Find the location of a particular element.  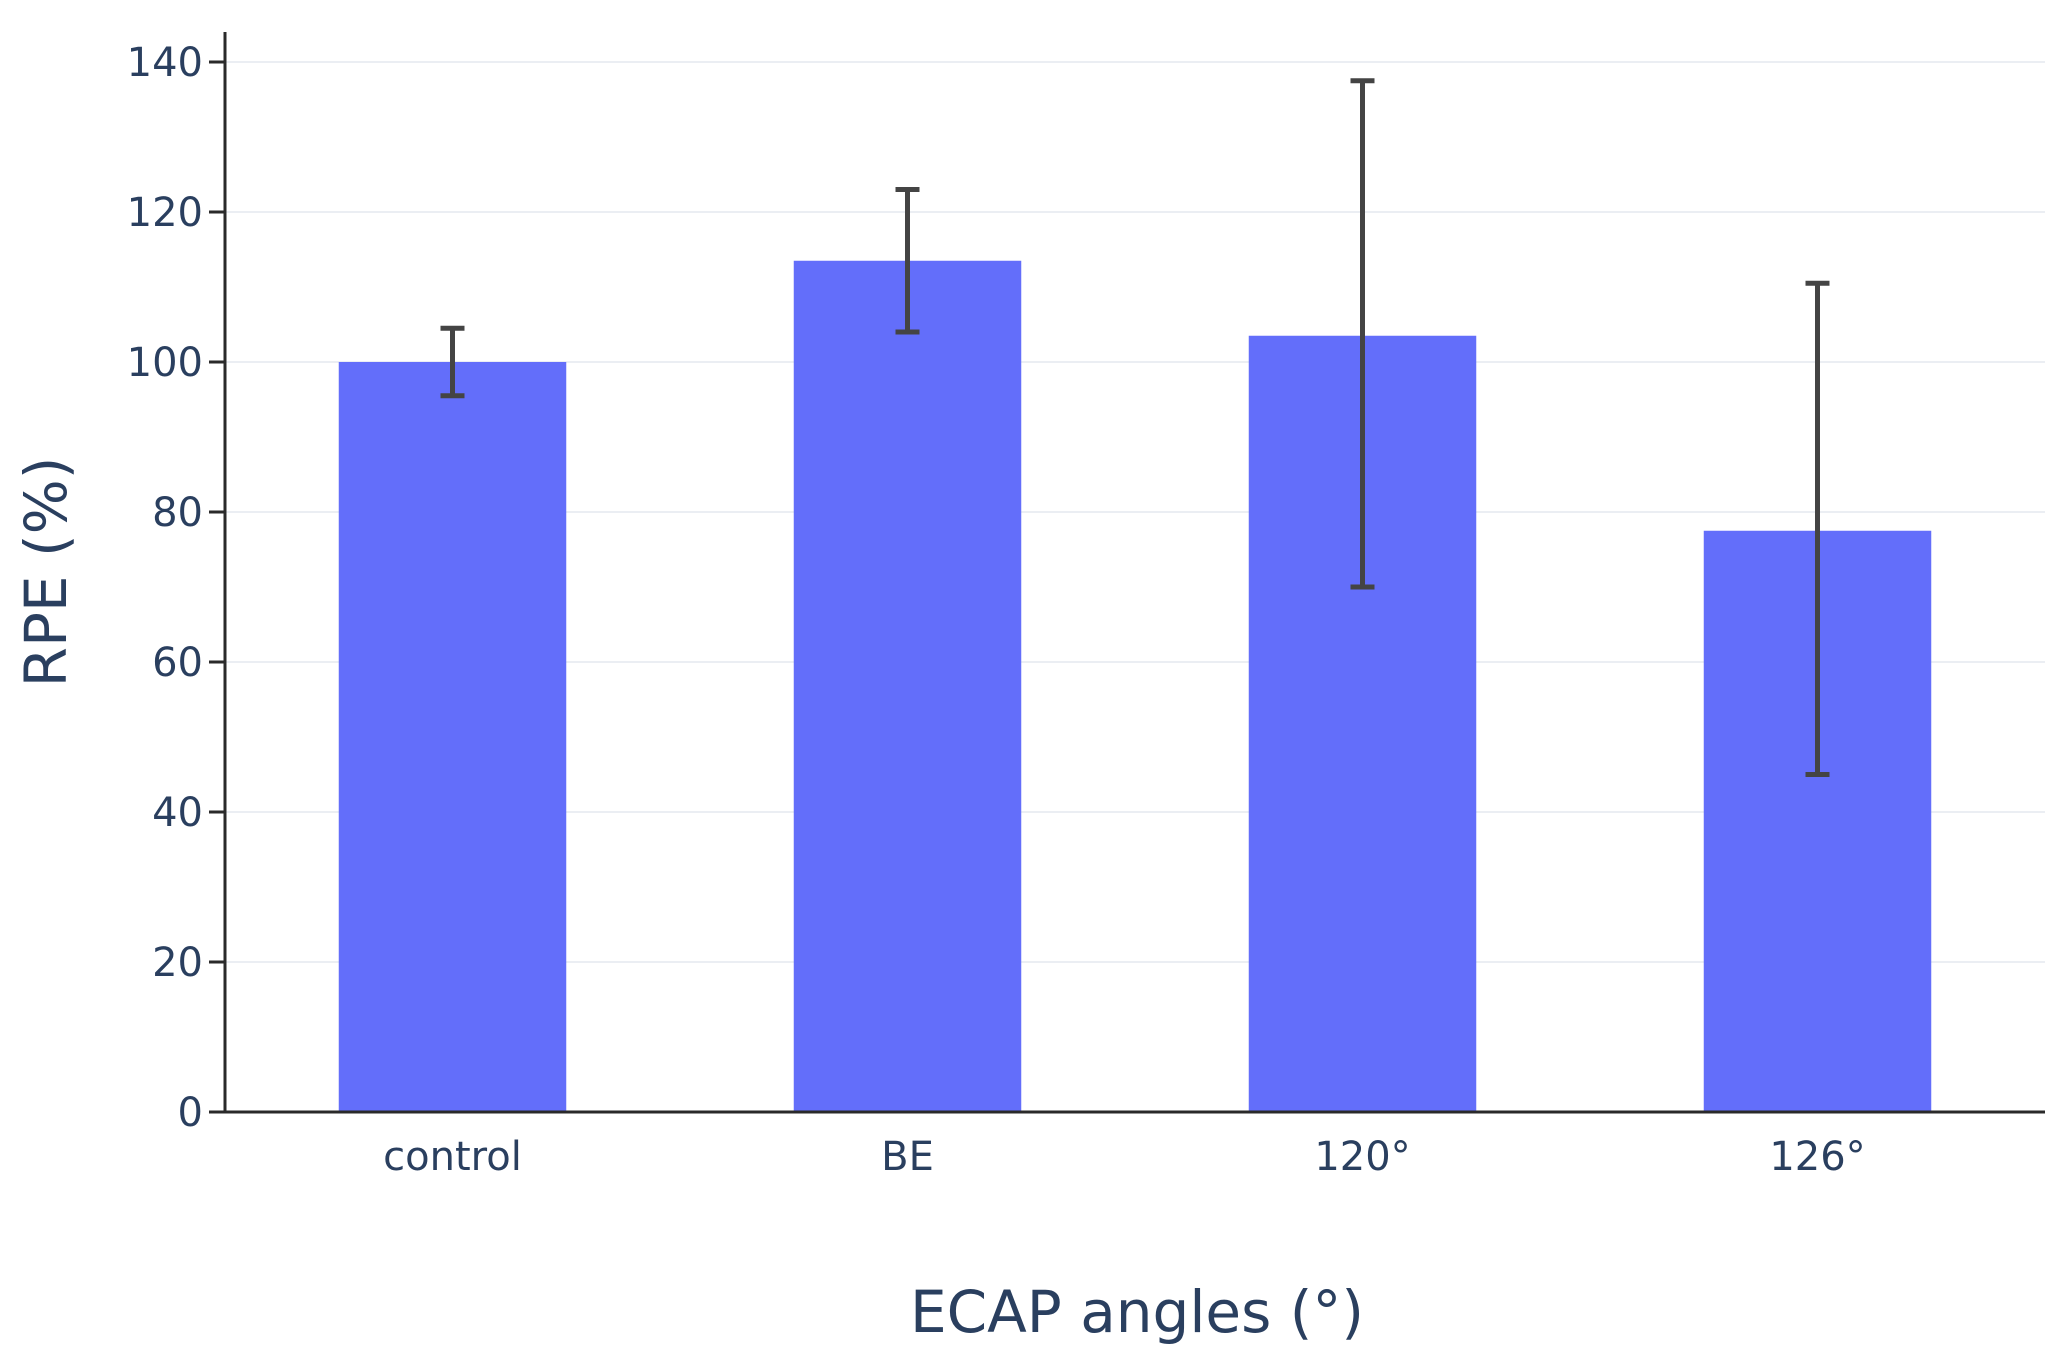

y-tick-label: 0 is located at coordinates (190, 1113).